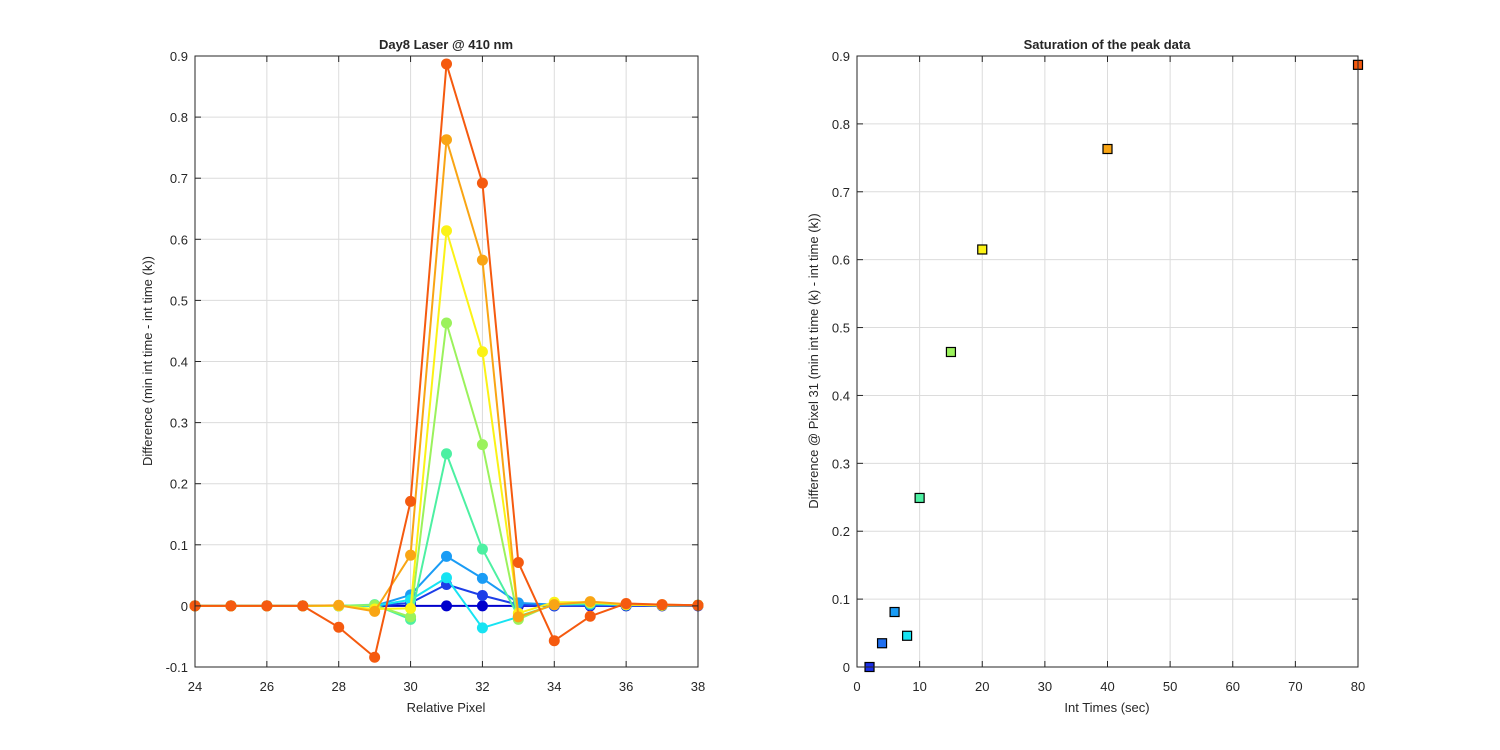 This screenshot has height=750, width=1500. I want to click on line-chart-x-tick-label: 30, so click(410, 686).